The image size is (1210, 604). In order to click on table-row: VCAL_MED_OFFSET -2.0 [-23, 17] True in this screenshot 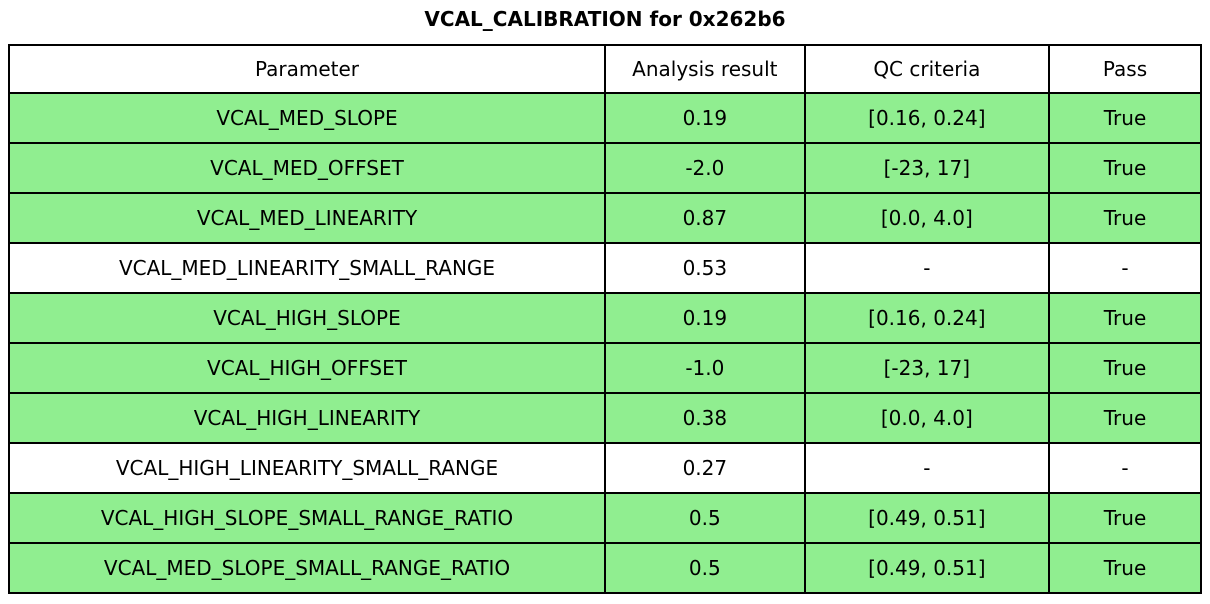, I will do `click(605, 168)`.